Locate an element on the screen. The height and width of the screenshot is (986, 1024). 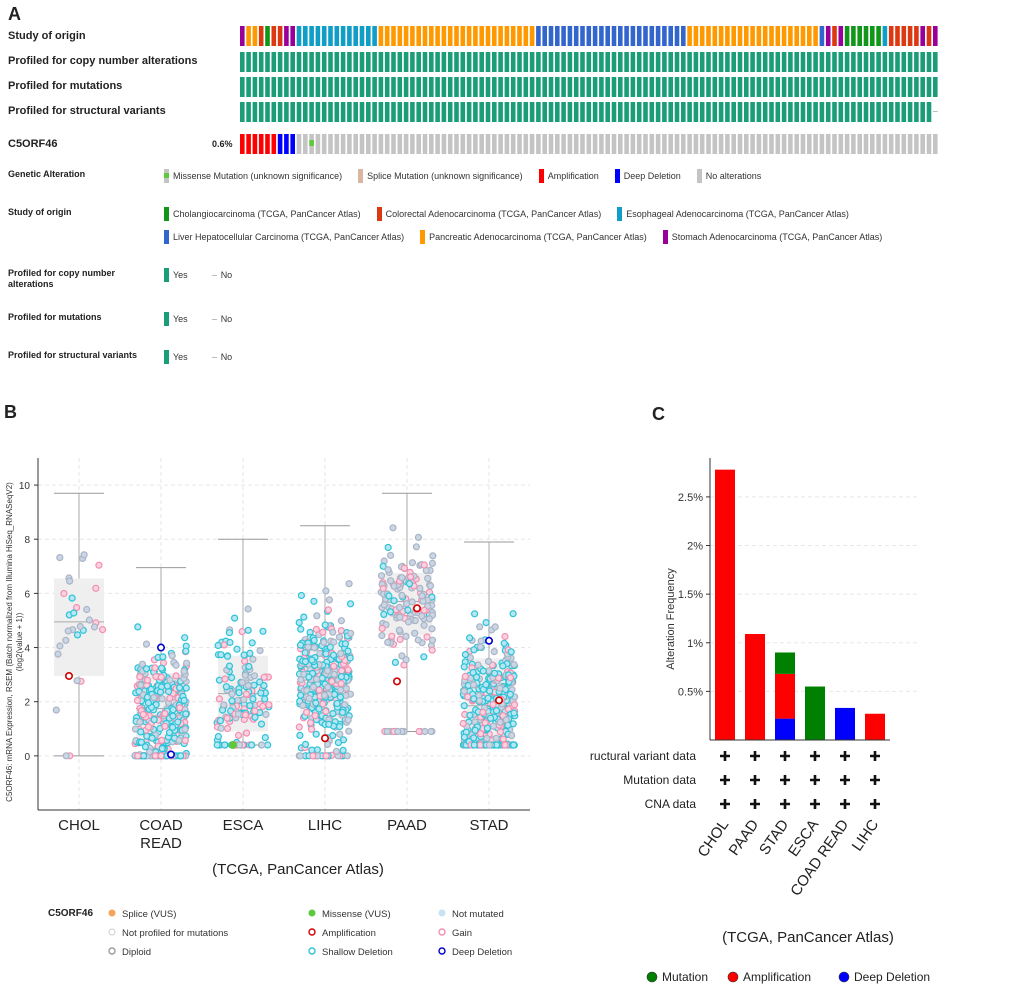
x-tick-label: PAAD is located at coordinates (407, 825).